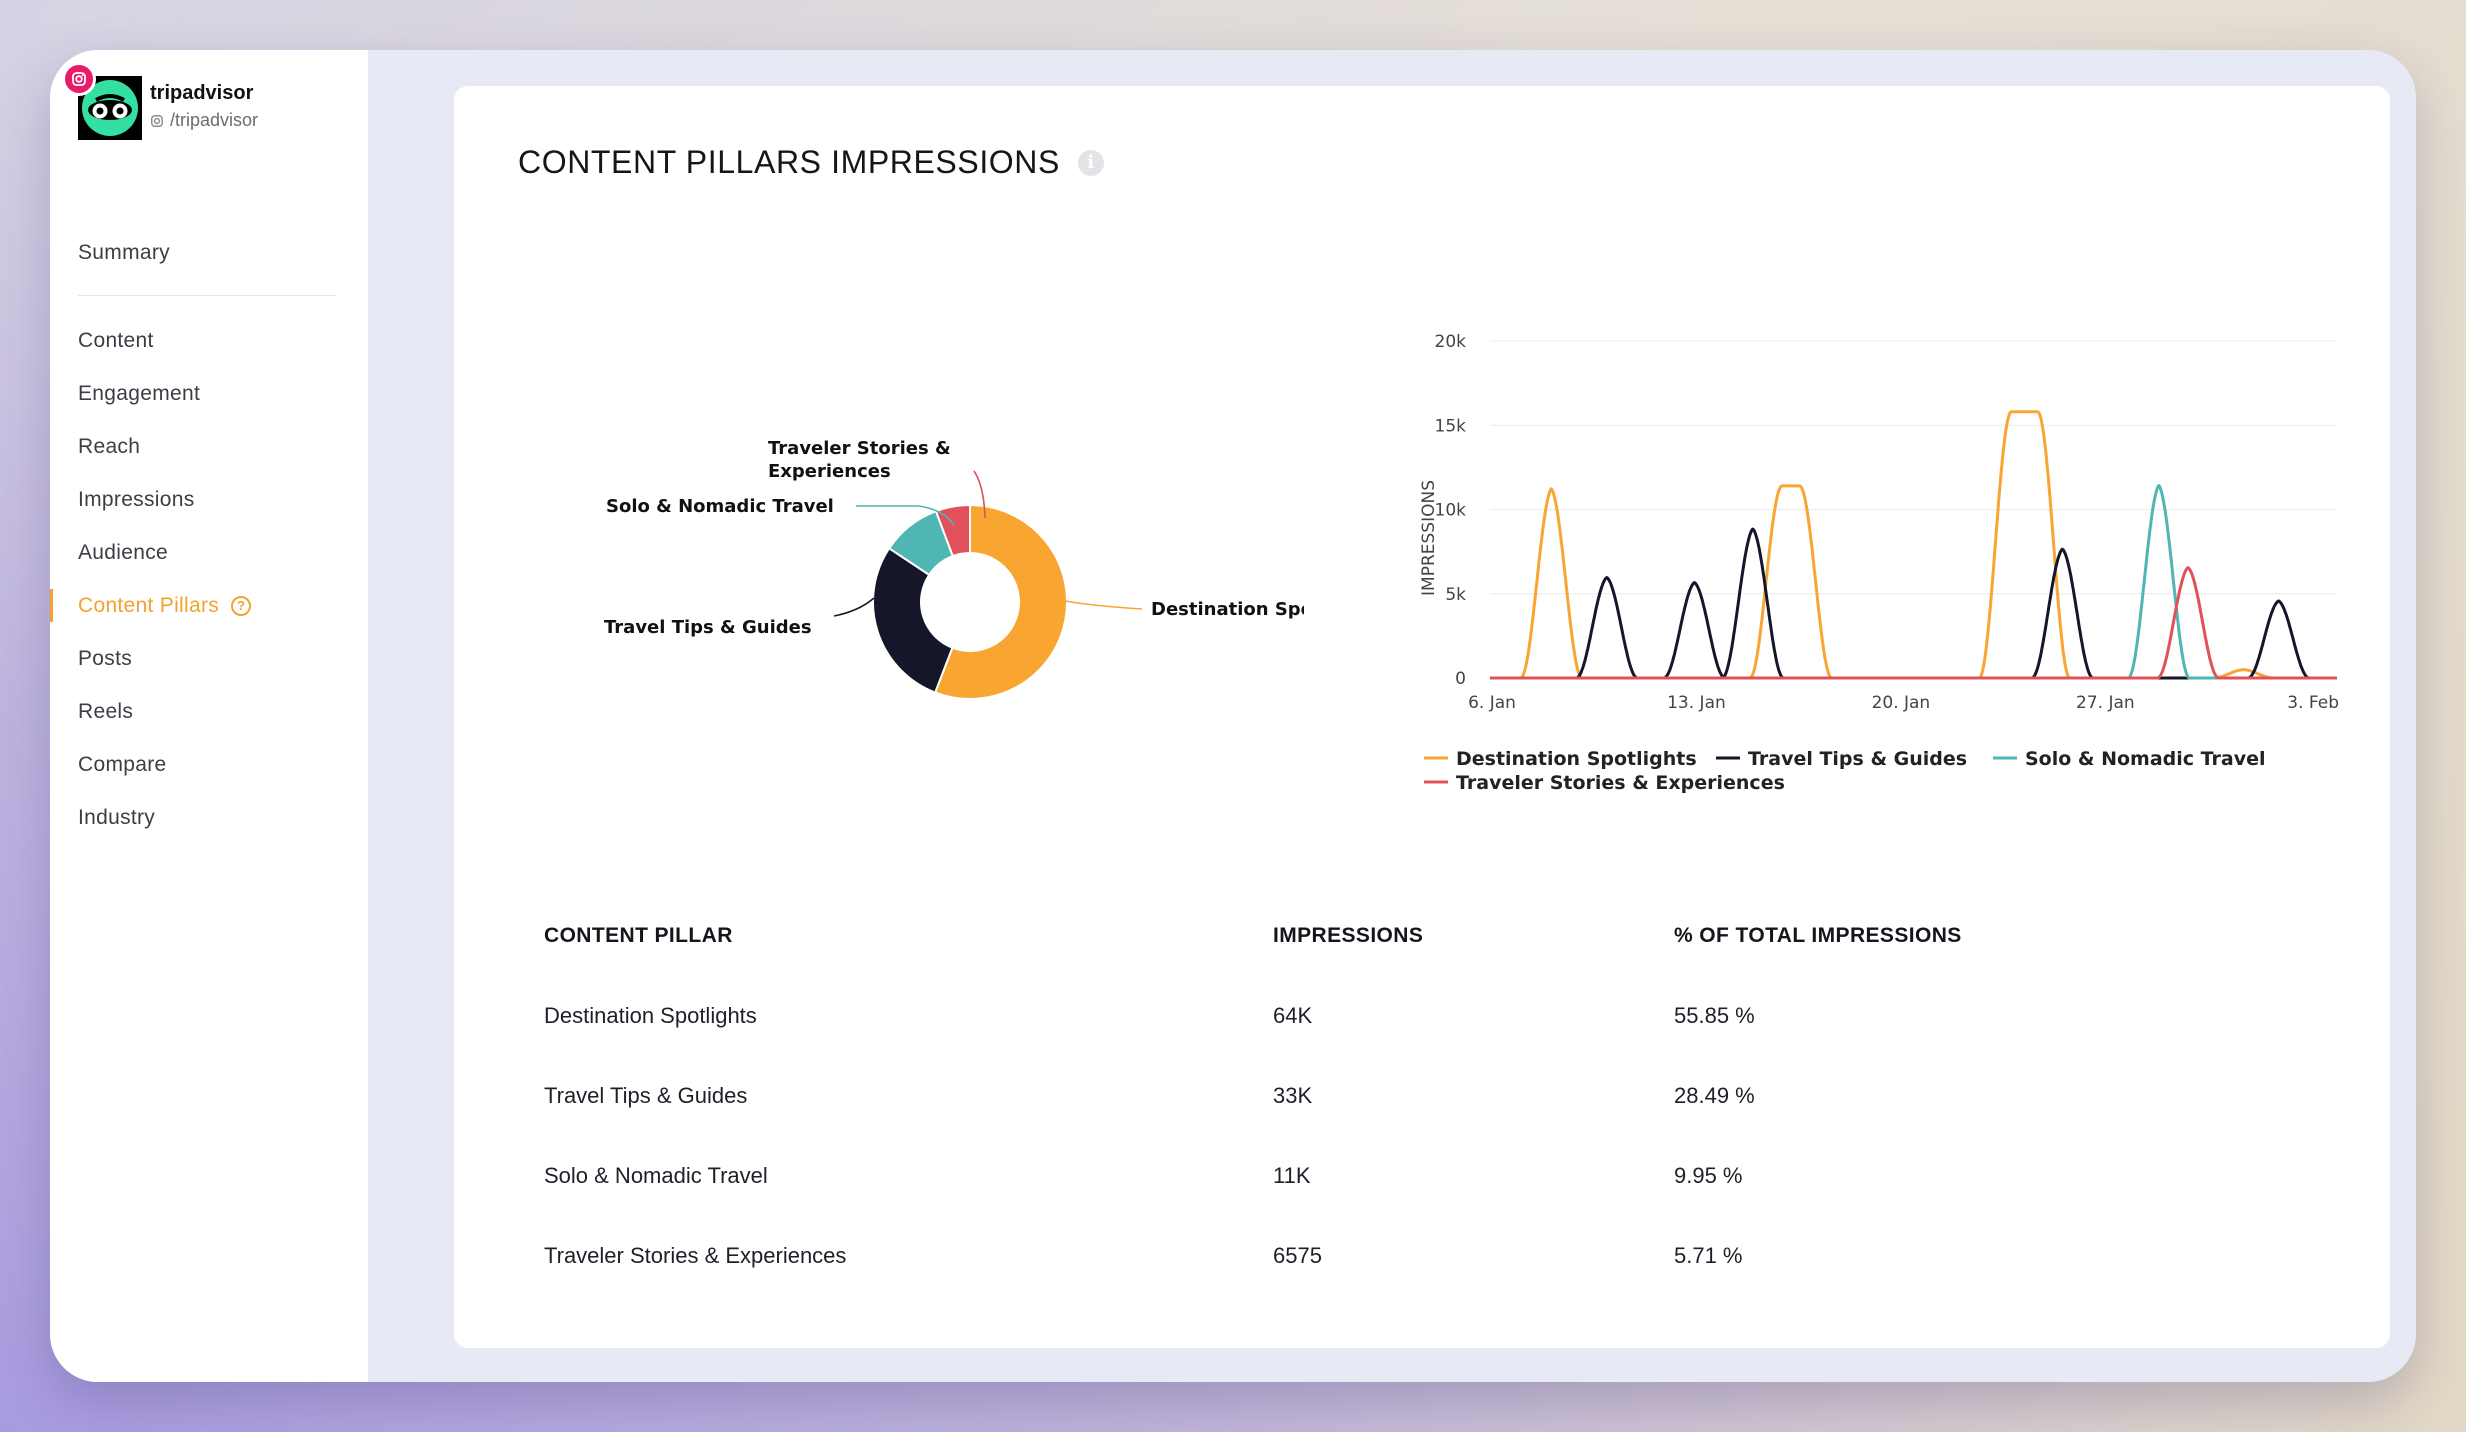 This screenshot has width=2466, height=1432. Describe the element at coordinates (149, 605) in the screenshot. I see `nav-item-content-pillars-label: Content Pillars` at that location.